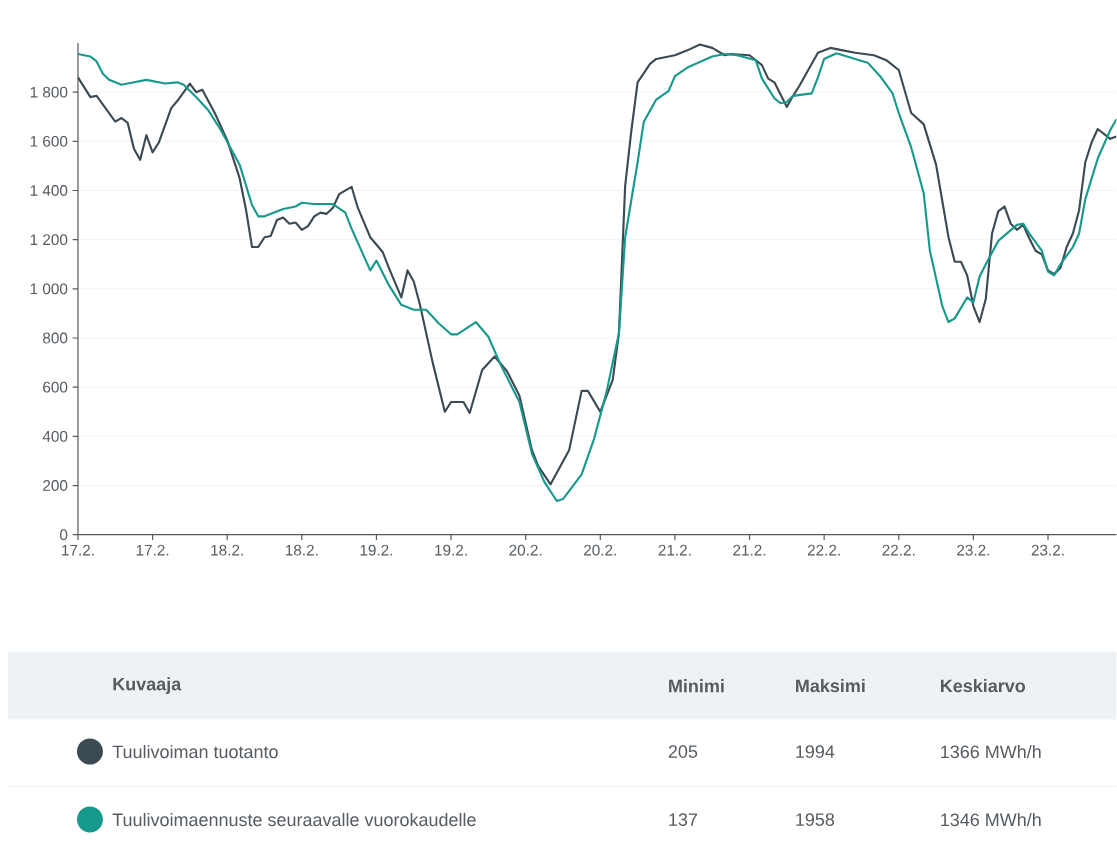 The image size is (1117, 844). Describe the element at coordinates (55, 338) in the screenshot. I see `y-tick-label: 800` at that location.